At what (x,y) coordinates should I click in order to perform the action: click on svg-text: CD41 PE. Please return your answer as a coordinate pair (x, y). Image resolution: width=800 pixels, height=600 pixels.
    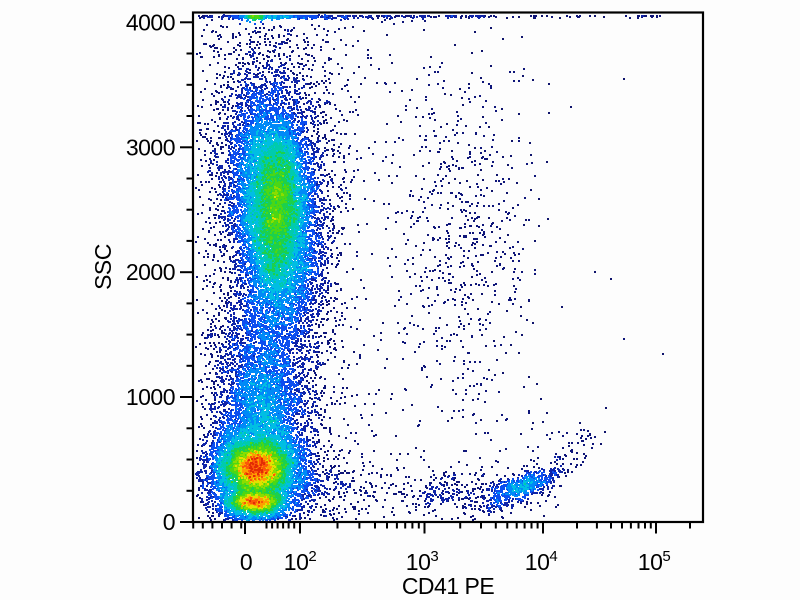
    Looking at the image, I should click on (448, 586).